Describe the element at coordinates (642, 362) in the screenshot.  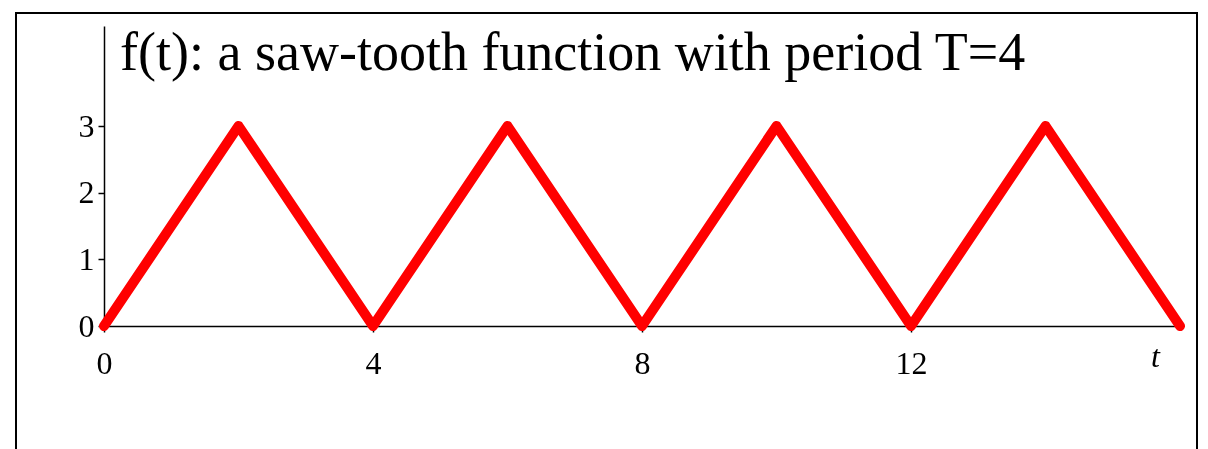
I see `x-tick-label: 8` at that location.